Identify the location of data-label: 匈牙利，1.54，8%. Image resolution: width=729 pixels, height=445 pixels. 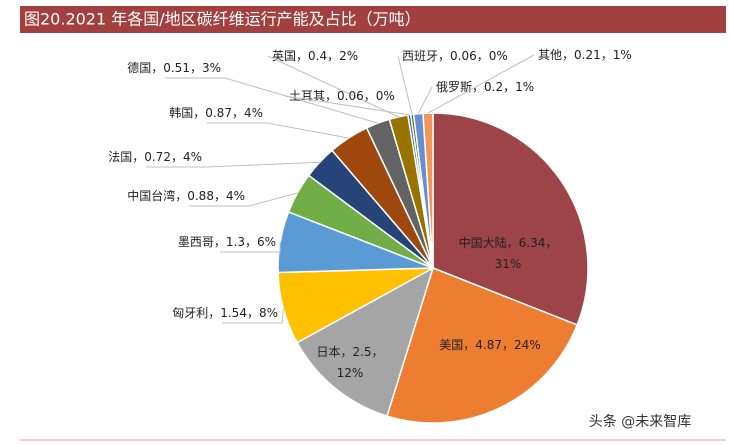
(225, 313).